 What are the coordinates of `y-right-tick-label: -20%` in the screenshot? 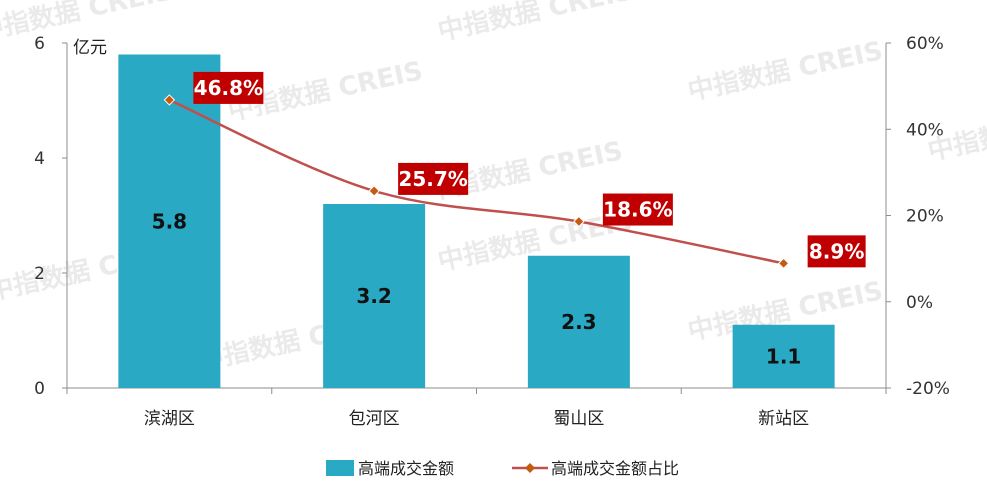 It's located at (928, 389).